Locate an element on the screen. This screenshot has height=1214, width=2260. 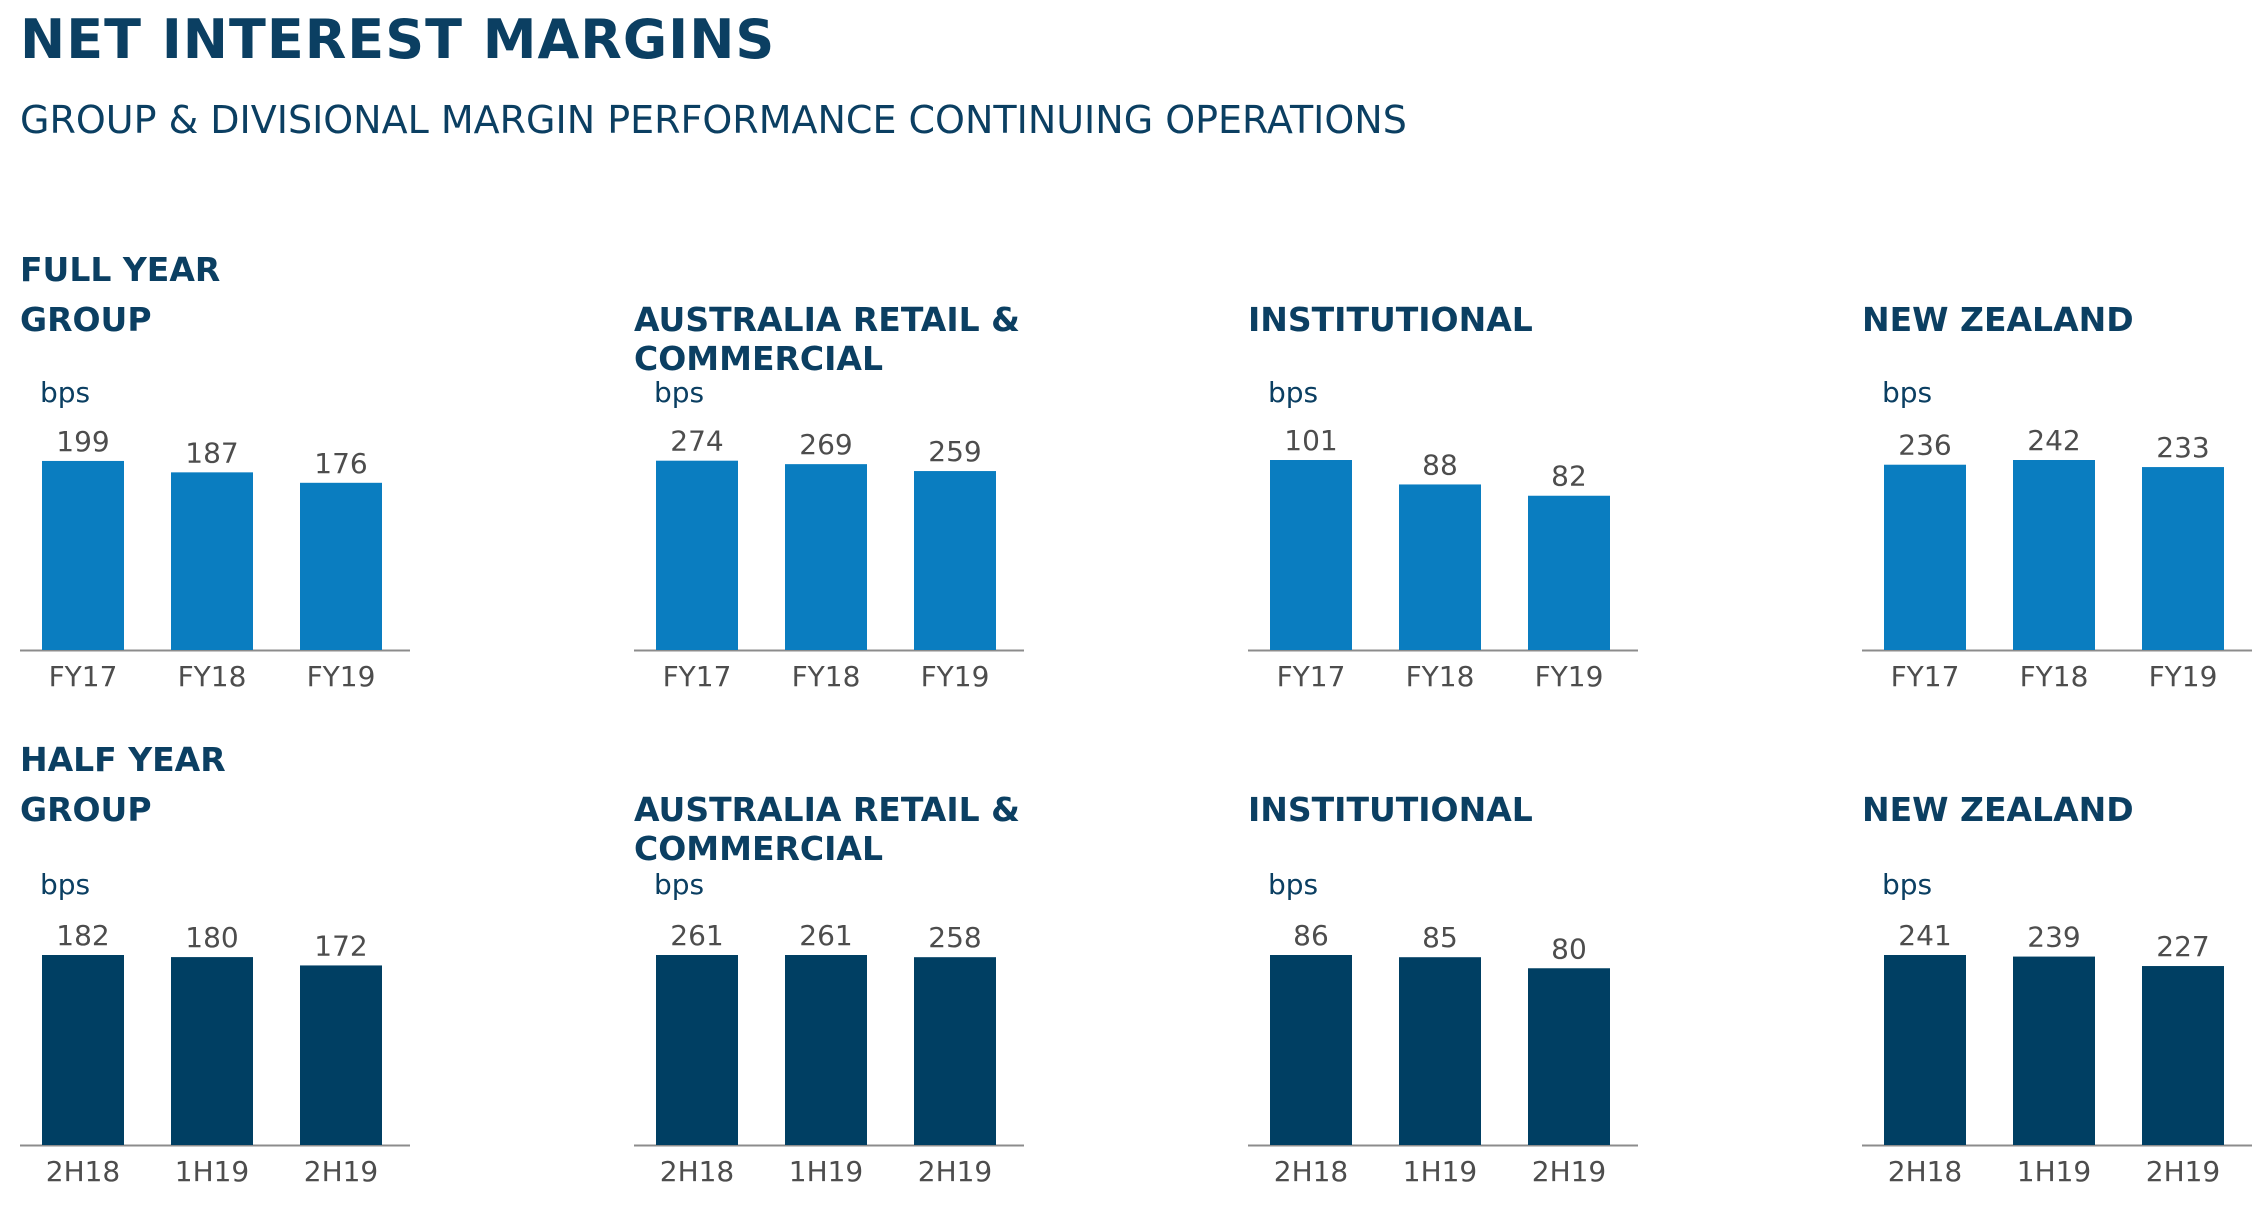
unit-label-hy-inst: bps is located at coordinates (1293, 884).